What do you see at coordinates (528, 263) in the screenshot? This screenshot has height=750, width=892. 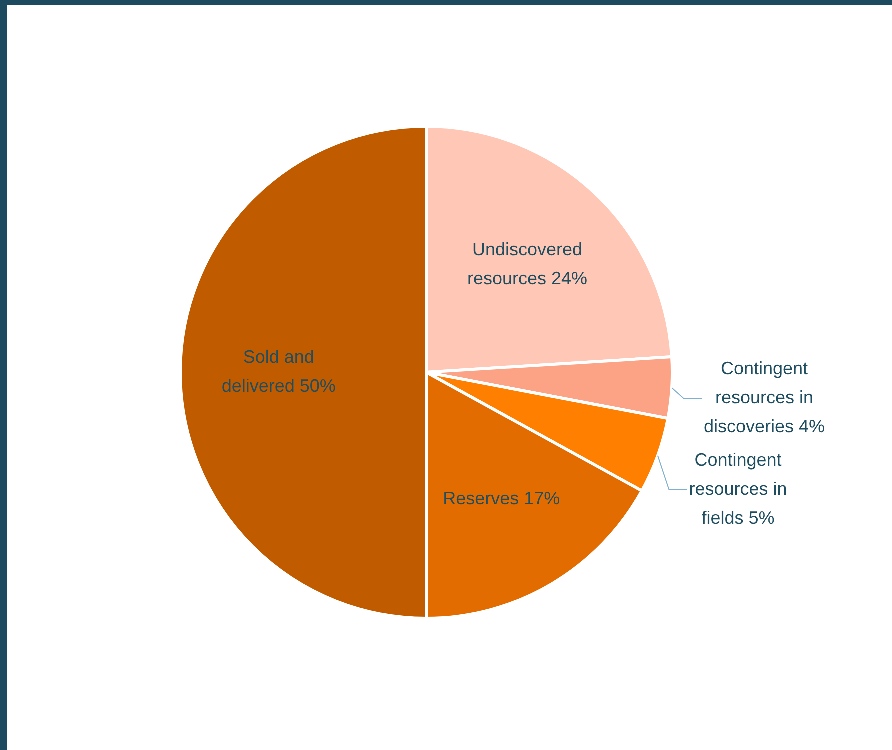 I see `slice-label: Undiscovered resources 24%` at bounding box center [528, 263].